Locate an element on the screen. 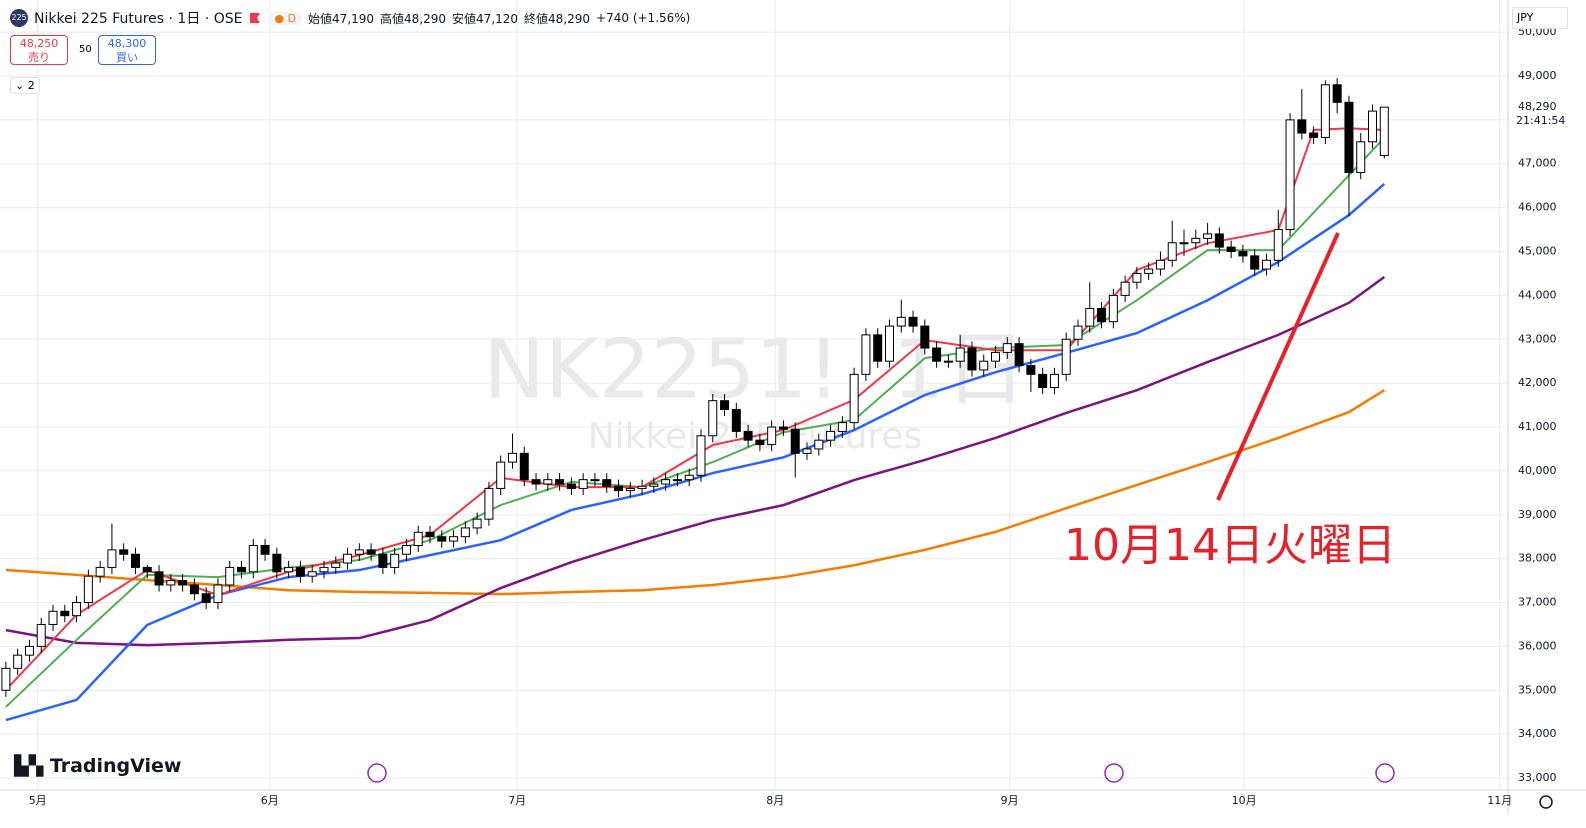  logo: ▙▚ TradingView is located at coordinates (98, 766).